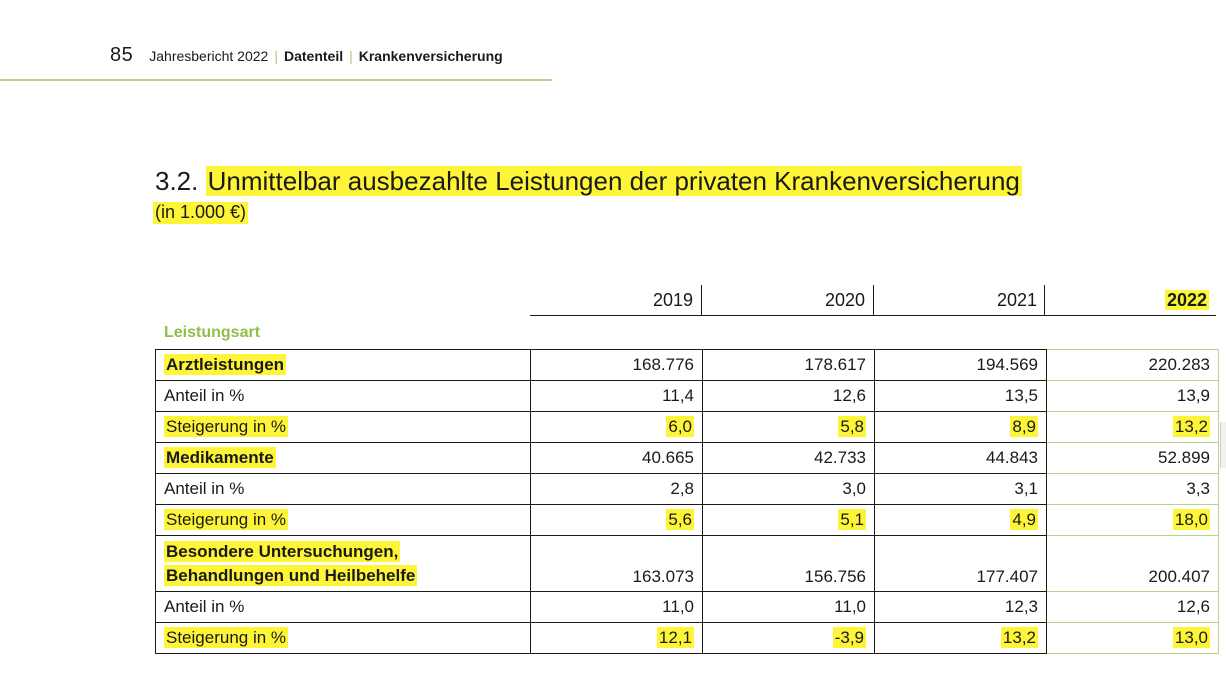 Image resolution: width=1226 pixels, height=675 pixels. What do you see at coordinates (788, 427) in the screenshot?
I see `table-cell: 5,8` at bounding box center [788, 427].